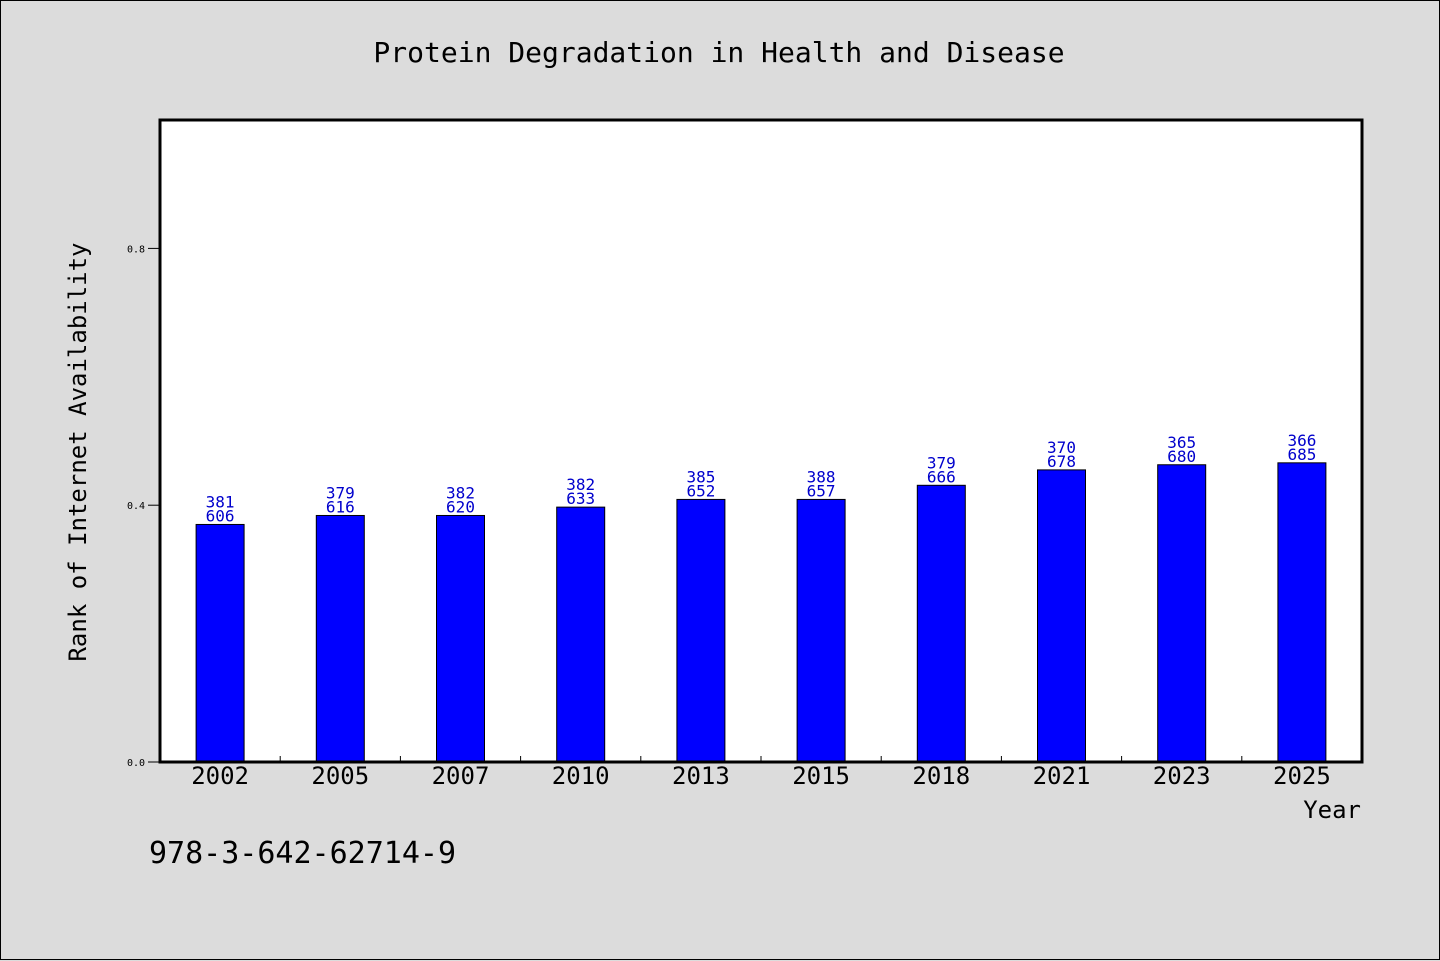 This screenshot has width=1440, height=961. What do you see at coordinates (941, 476) in the screenshot?
I see `data-label-2018-2: 666` at bounding box center [941, 476].